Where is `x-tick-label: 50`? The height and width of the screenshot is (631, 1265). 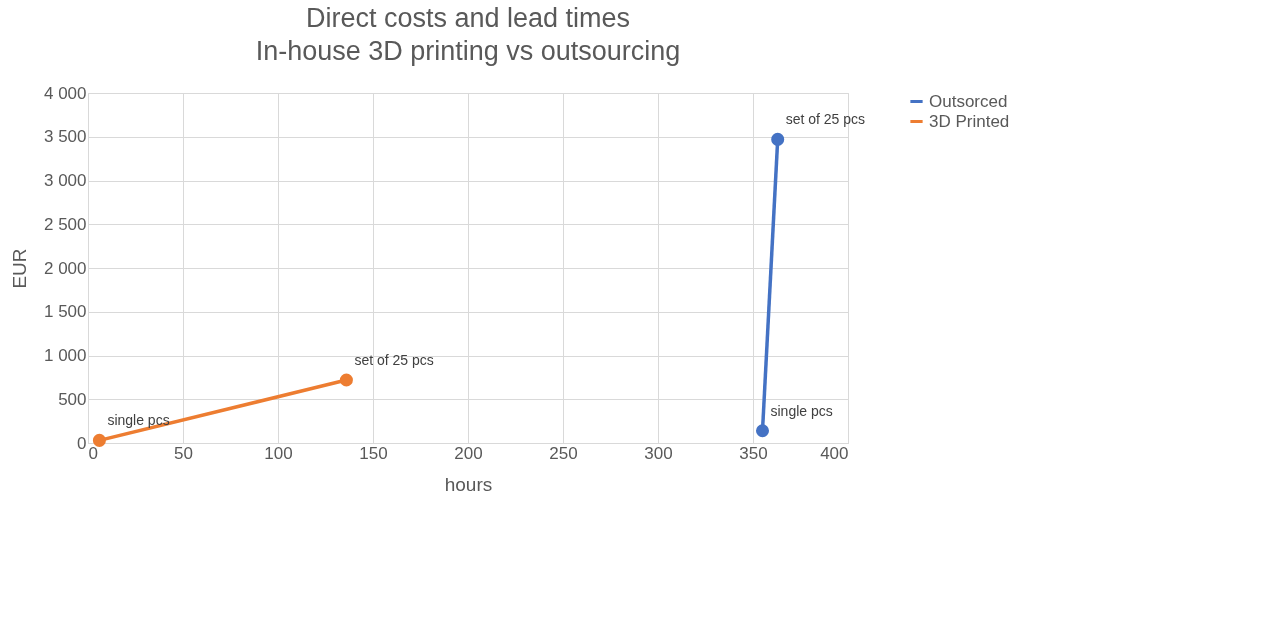
x-tick-label: 50 is located at coordinates (183, 453).